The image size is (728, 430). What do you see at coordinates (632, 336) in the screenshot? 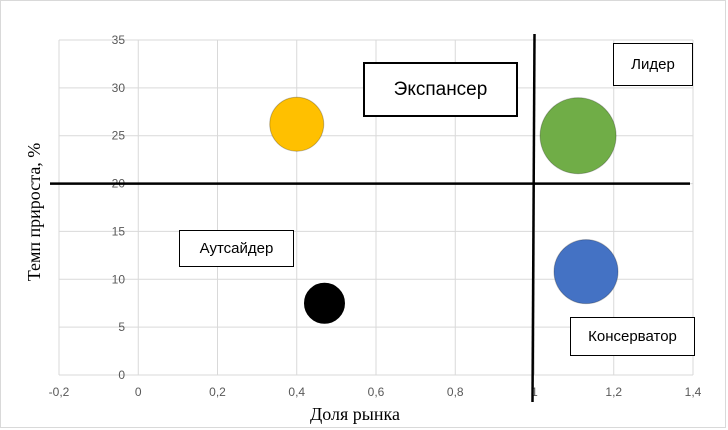
I see `quadrant-label-conservator: Консерватор` at bounding box center [632, 336].